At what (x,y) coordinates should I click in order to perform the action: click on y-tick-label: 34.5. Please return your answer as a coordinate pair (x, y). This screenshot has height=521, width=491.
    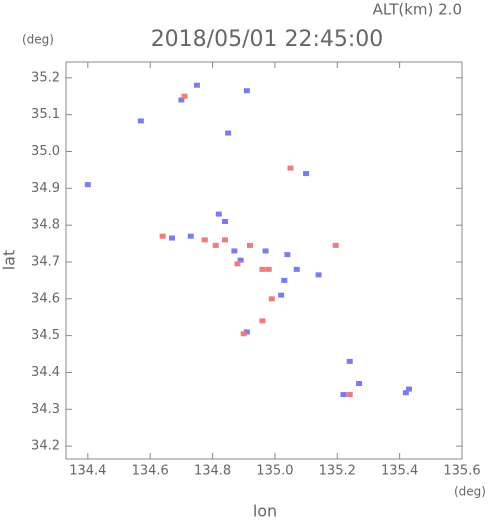
    Looking at the image, I should click on (45, 335).